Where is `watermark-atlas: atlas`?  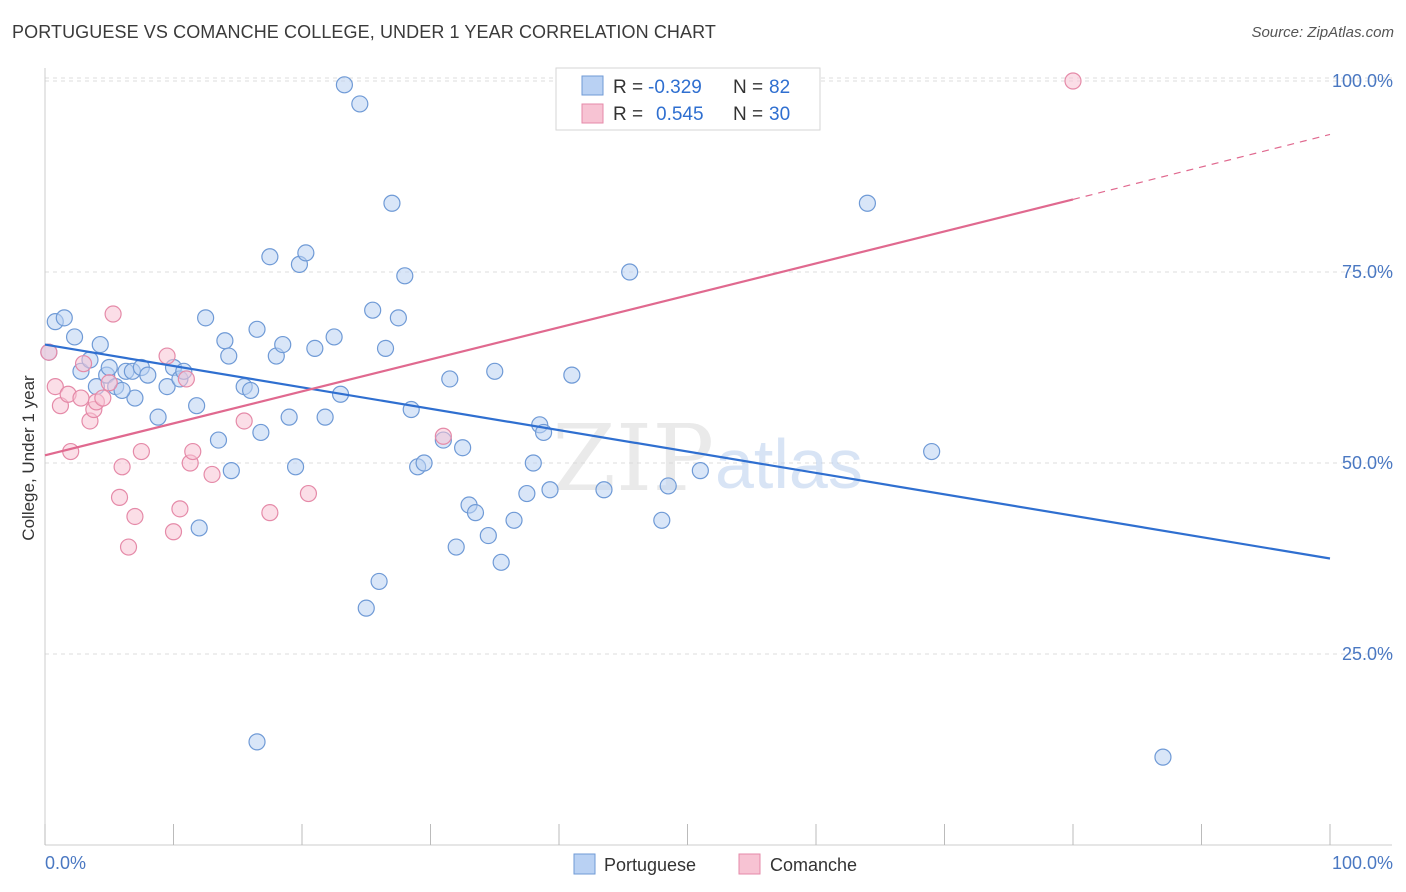
watermark-atlas: atlas is located at coordinates (789, 464).